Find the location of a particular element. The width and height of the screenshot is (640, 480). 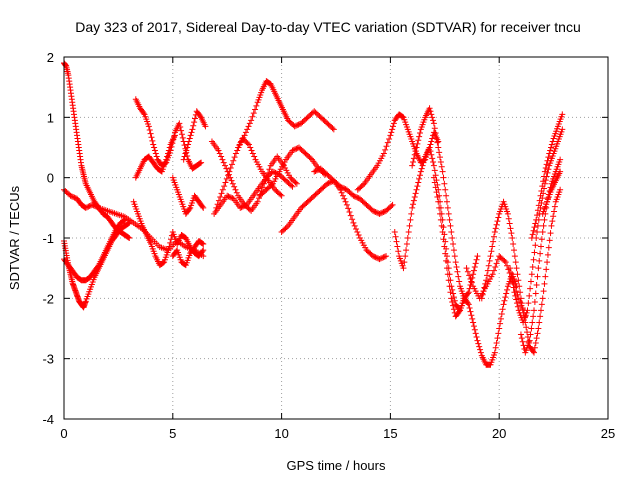

x-tick-label: 25 is located at coordinates (608, 433).